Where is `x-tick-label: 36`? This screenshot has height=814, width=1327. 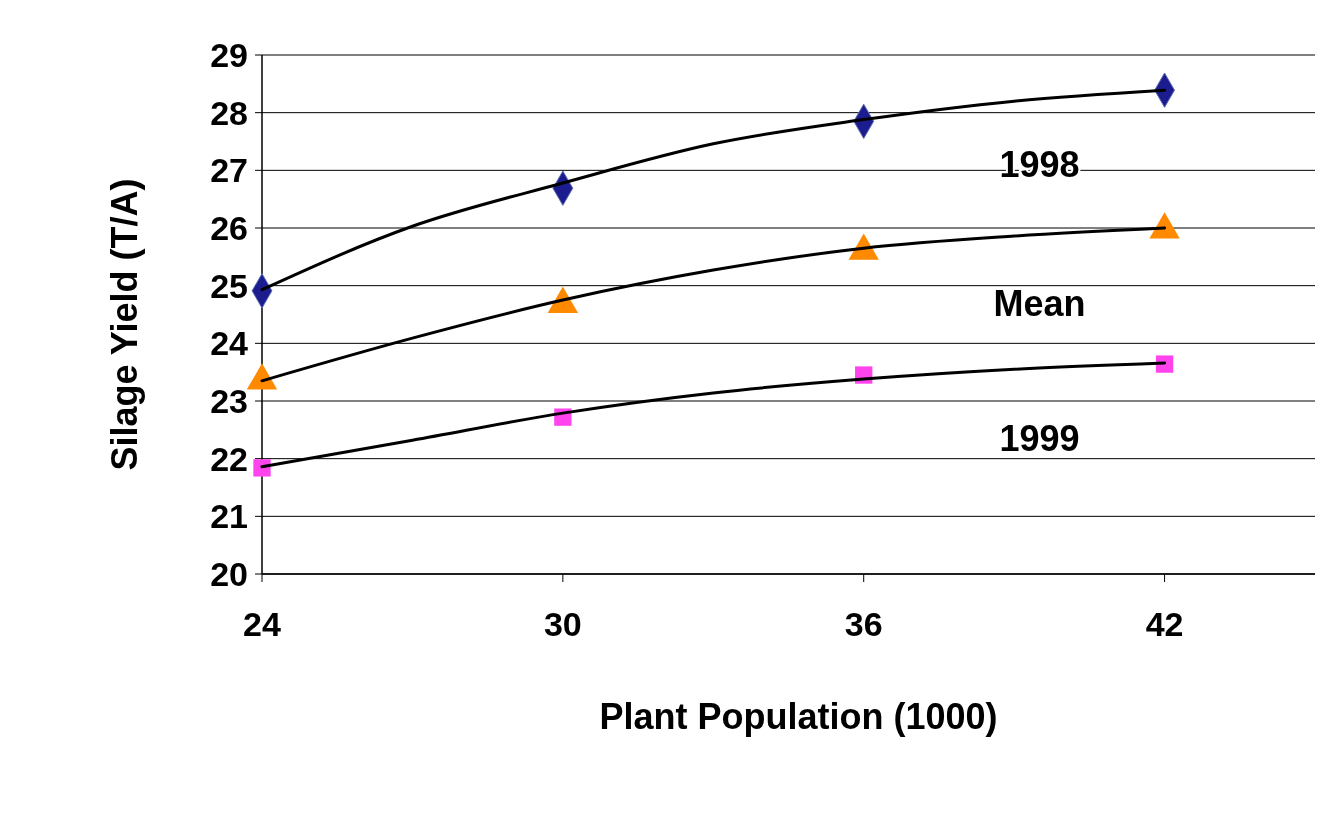
x-tick-label: 36 is located at coordinates (863, 624).